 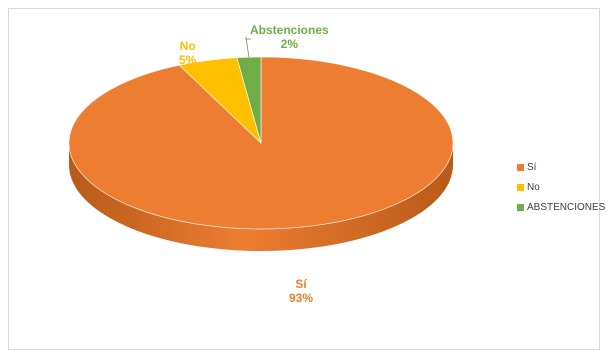 What do you see at coordinates (301, 298) in the screenshot?
I see `label-si-percent: 93%` at bounding box center [301, 298].